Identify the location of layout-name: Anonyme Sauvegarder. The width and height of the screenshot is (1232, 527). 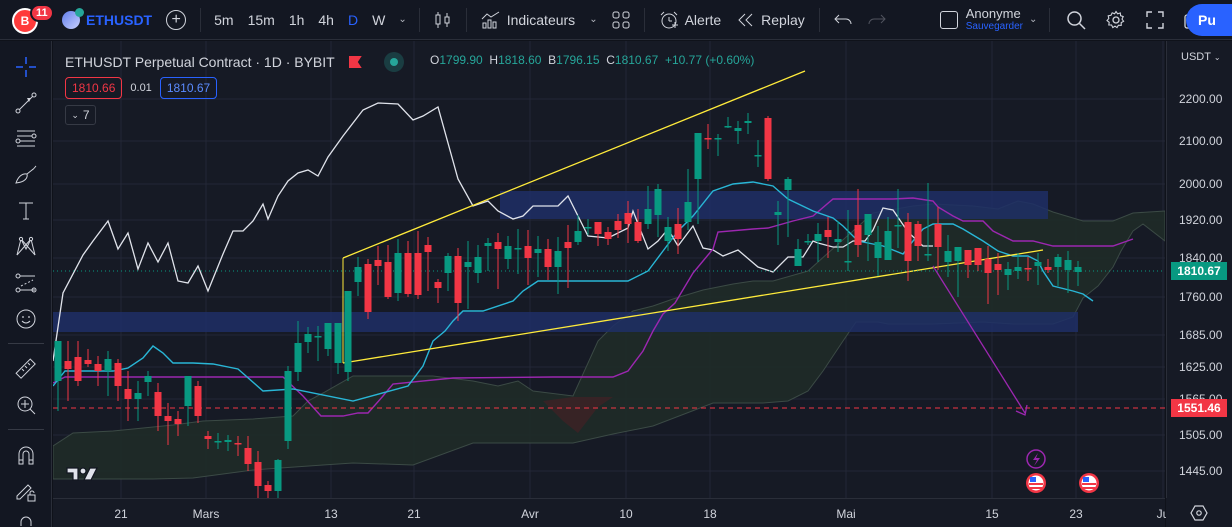
(994, 19).